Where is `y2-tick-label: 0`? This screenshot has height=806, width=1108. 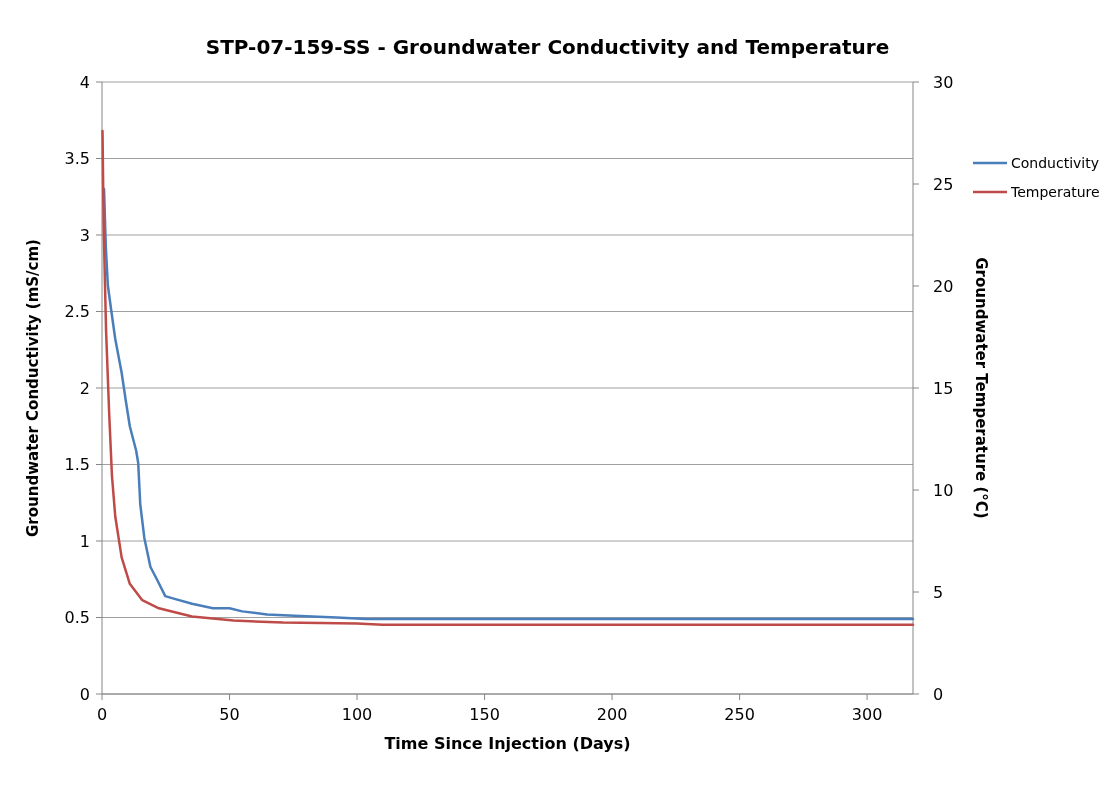
y2-tick-label: 0 is located at coordinates (938, 694).